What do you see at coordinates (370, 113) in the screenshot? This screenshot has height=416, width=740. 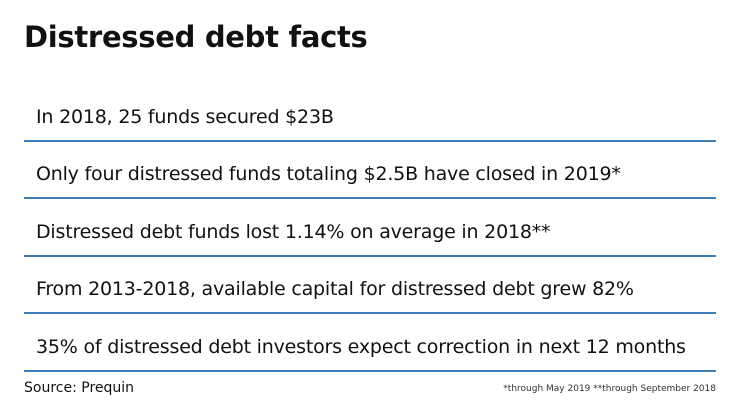 I see `fact: In 2018, 25 funds secured $23B` at bounding box center [370, 113].